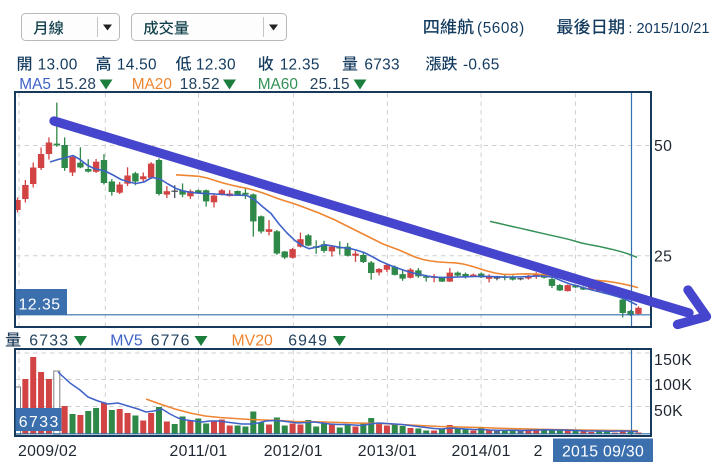 The width and height of the screenshot is (712, 469). I want to click on svg-text:: 2015/10/21: : 2015/10/21, so click(668, 29).